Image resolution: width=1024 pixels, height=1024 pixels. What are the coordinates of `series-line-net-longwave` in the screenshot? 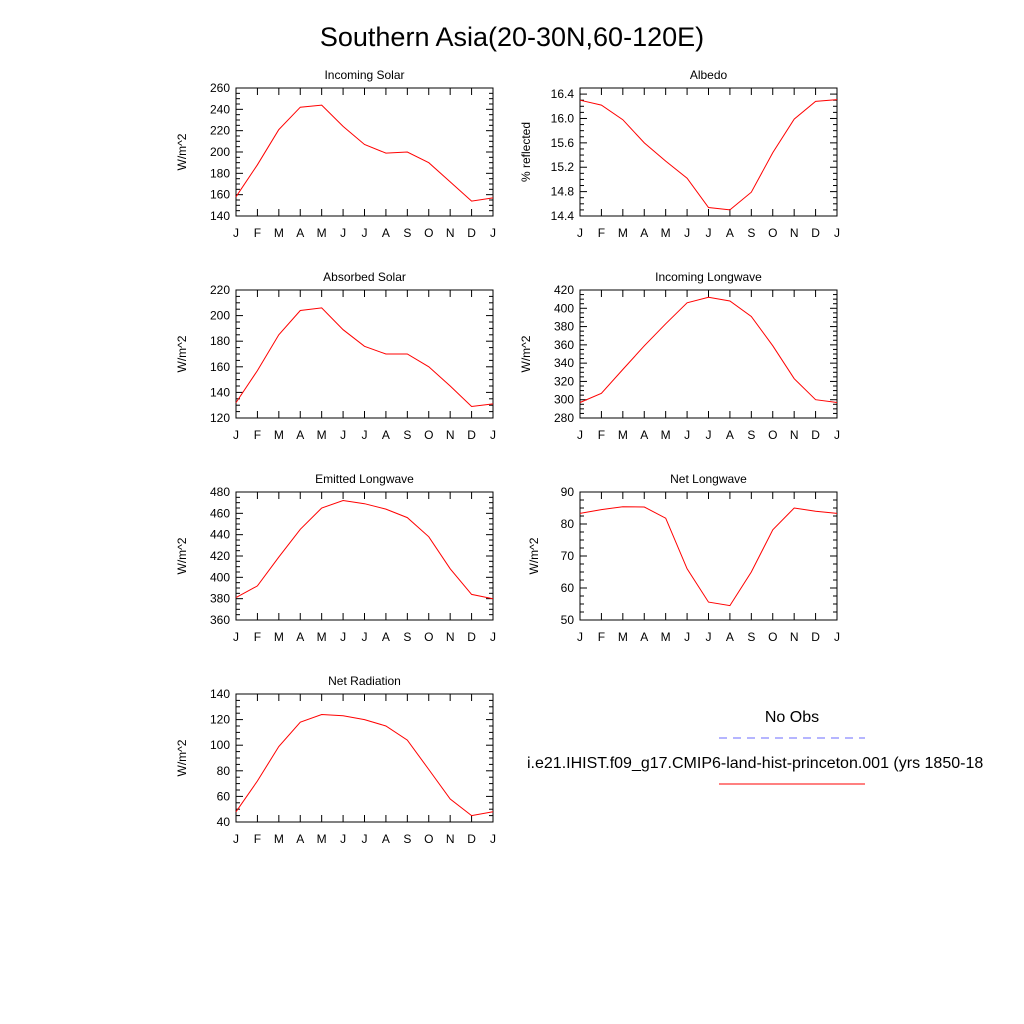 It's located at (708, 556).